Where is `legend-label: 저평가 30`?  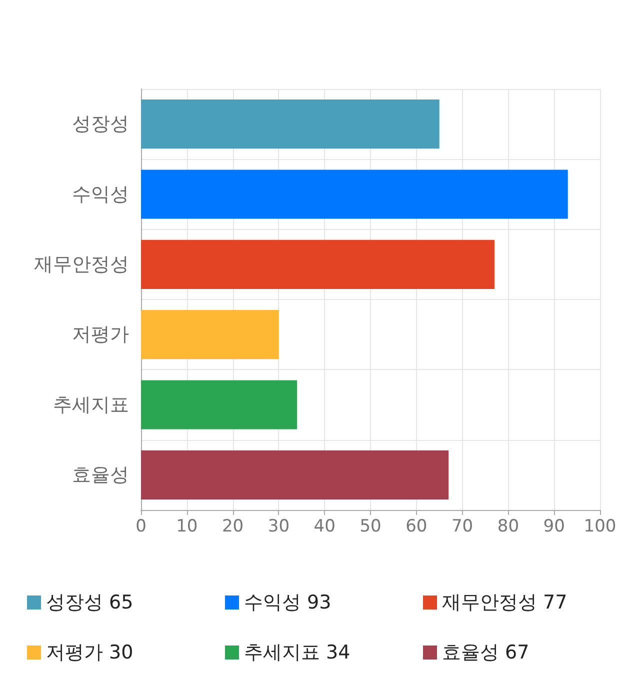
legend-label: 저평가 30 is located at coordinates (90, 653).